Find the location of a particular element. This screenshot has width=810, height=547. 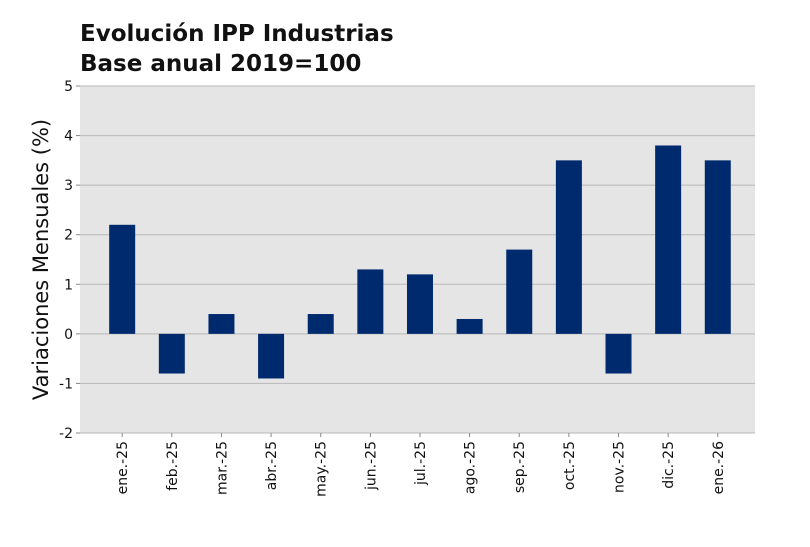

x-tick-label: may.-25 is located at coordinates (322, 469).